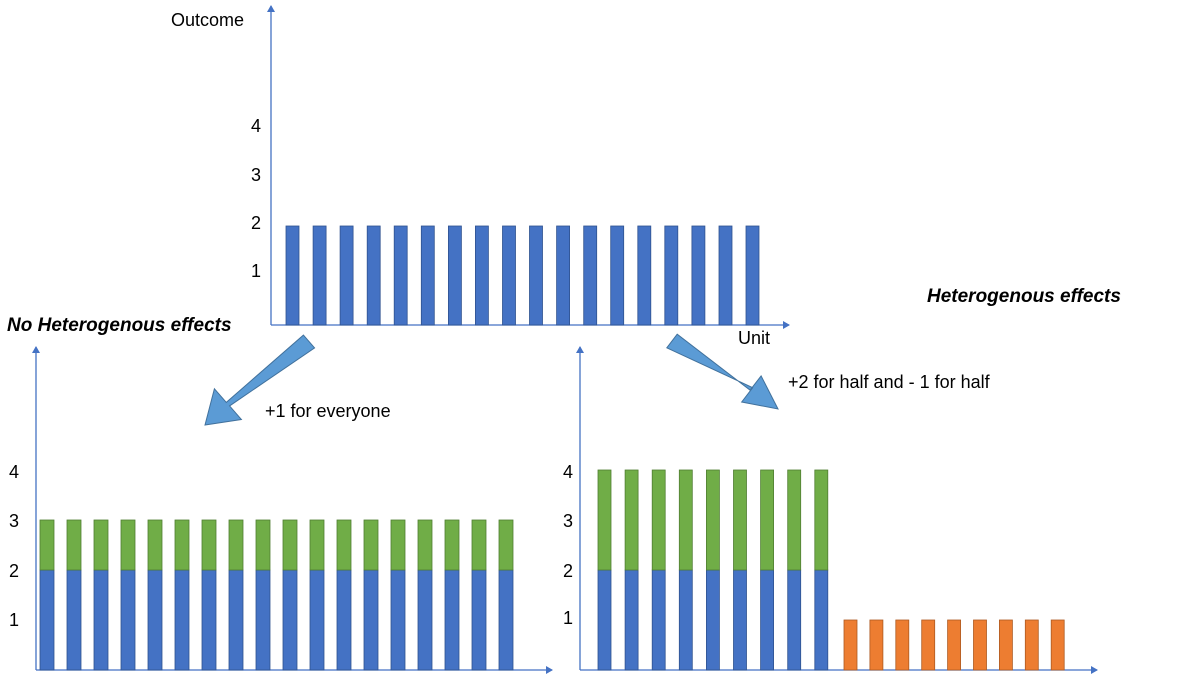  I want to click on right-bar-6-base, so click(740, 620).